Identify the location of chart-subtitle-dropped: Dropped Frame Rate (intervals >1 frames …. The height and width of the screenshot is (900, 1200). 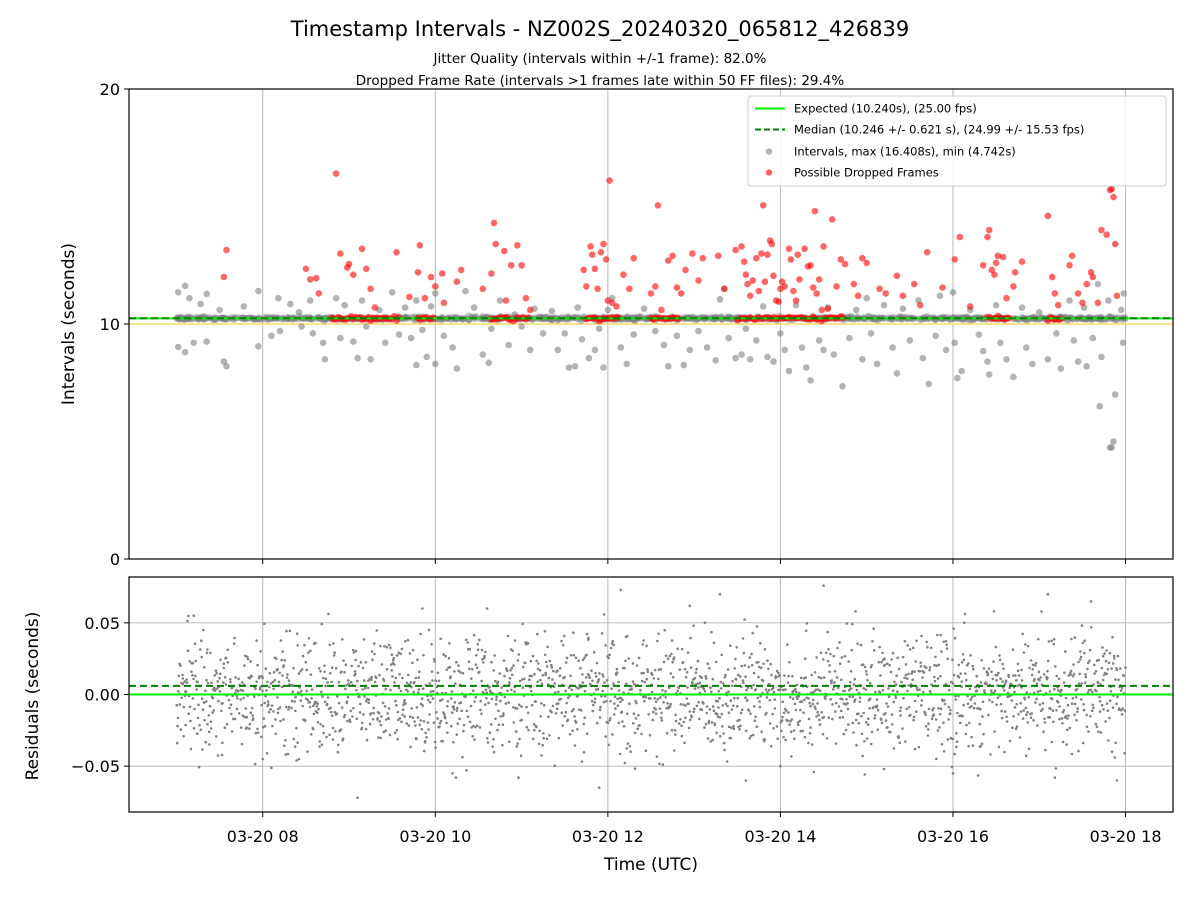
(600, 81).